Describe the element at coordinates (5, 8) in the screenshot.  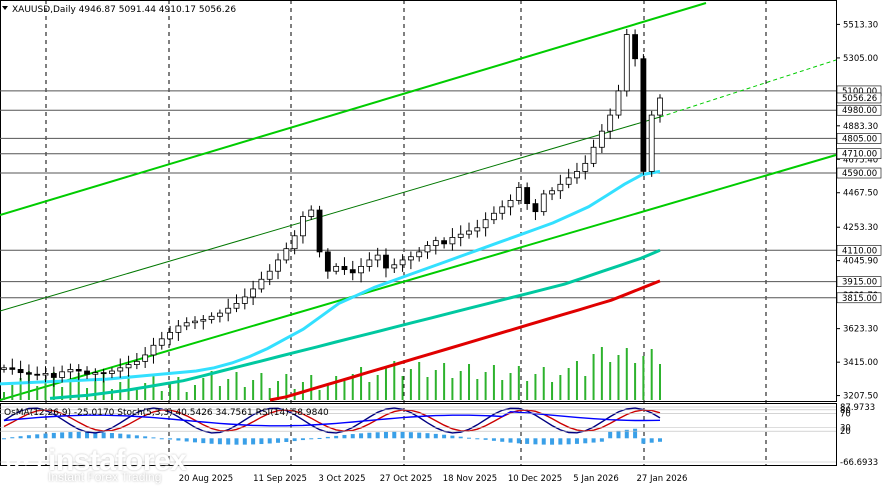
I see `dropdown-triangle-icon` at that location.